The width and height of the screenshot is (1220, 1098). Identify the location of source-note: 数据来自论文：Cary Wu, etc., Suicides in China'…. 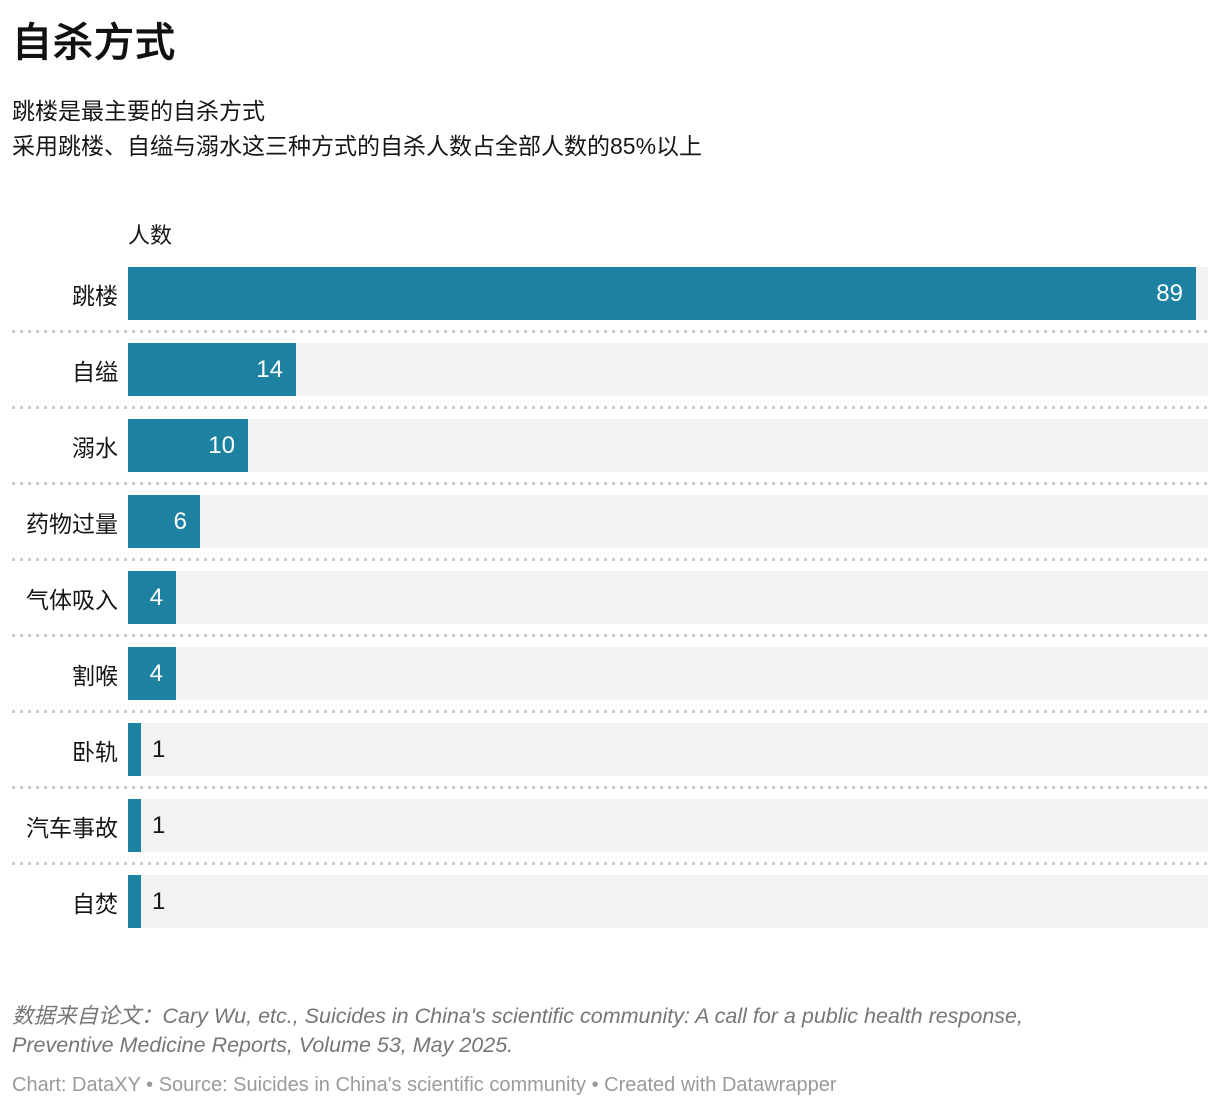
(610, 1031).